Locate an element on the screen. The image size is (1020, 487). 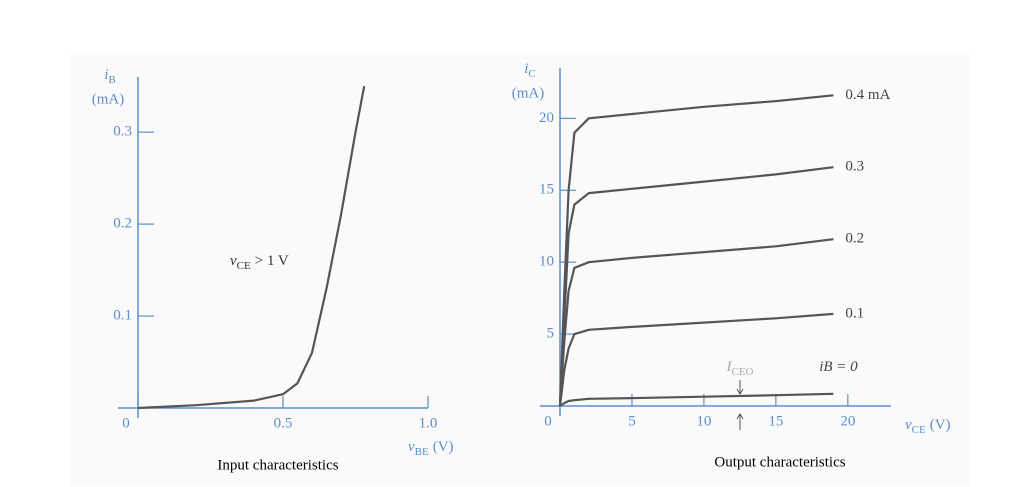
y-tick-label: 5 is located at coordinates (551, 334).